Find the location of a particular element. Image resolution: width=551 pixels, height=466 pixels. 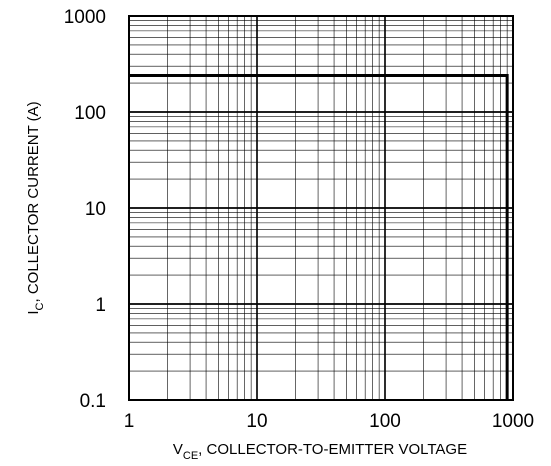

x-axis-label-main: V is located at coordinates (178, 449).